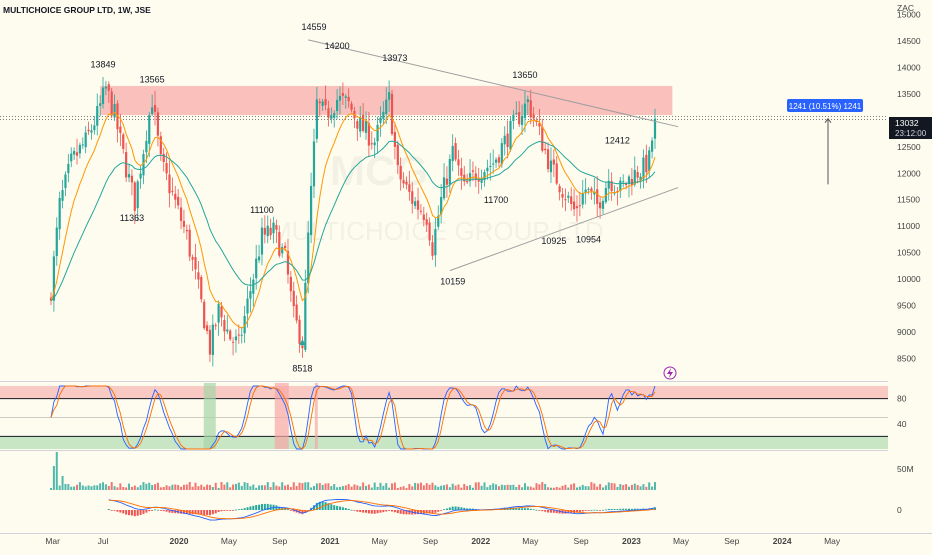 The image size is (932, 555). I want to click on x-tick-label: Sep, so click(279, 541).